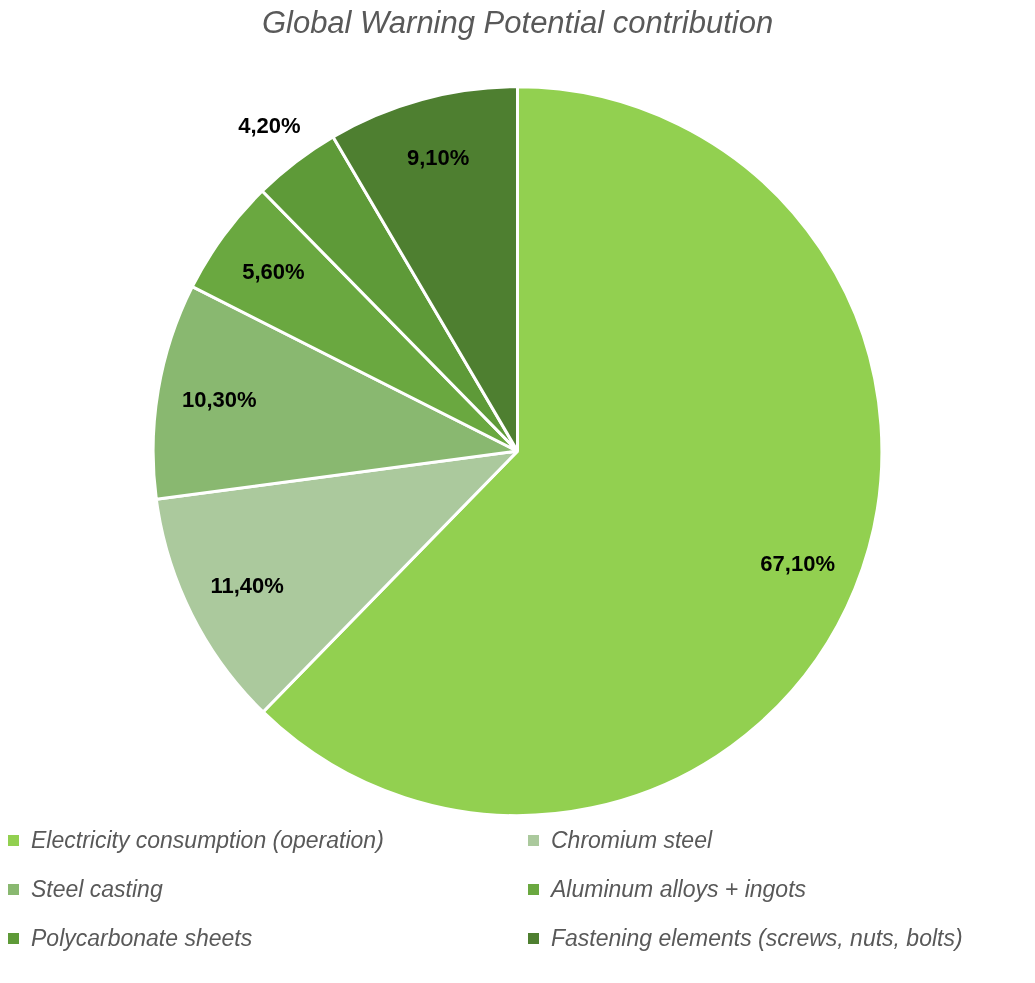 The image size is (1035, 983). I want to click on data-label: 10,30%, so click(219, 399).